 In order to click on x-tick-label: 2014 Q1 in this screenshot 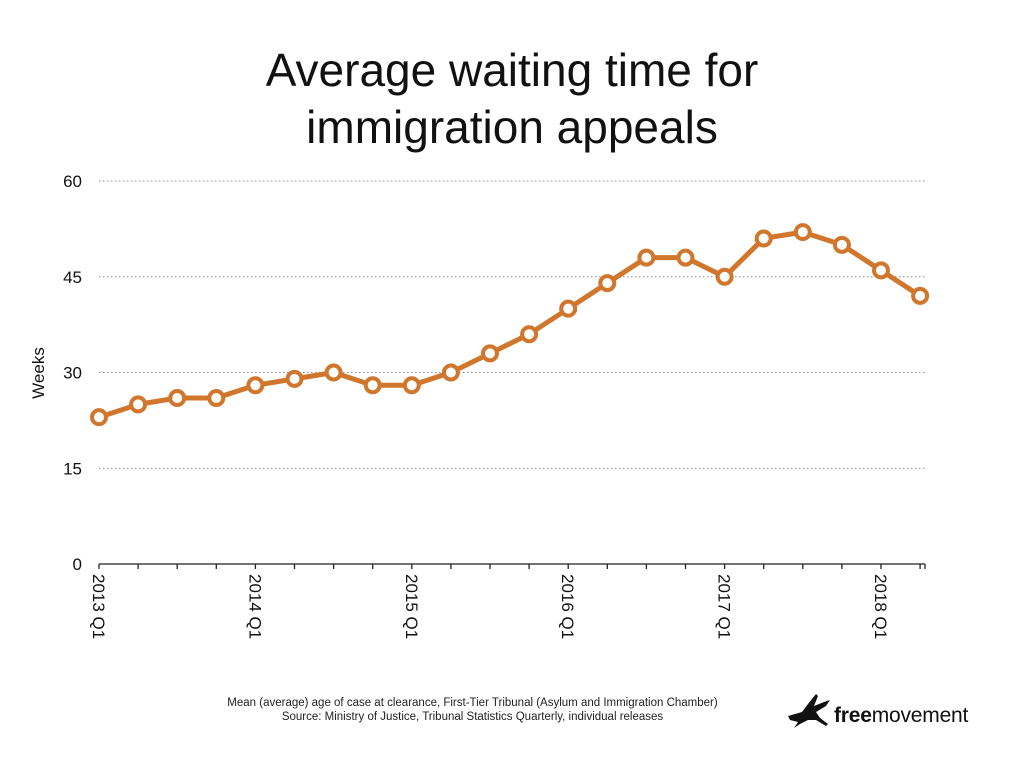, I will do `click(254, 606)`.